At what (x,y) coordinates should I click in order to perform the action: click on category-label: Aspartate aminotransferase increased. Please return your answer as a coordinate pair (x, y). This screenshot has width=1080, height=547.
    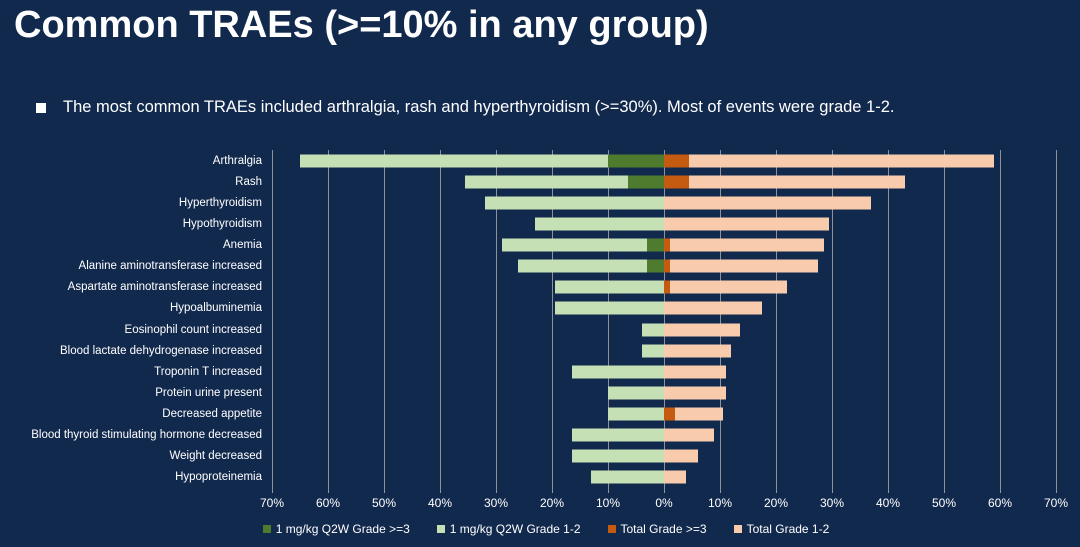
    Looking at the image, I should click on (164, 287).